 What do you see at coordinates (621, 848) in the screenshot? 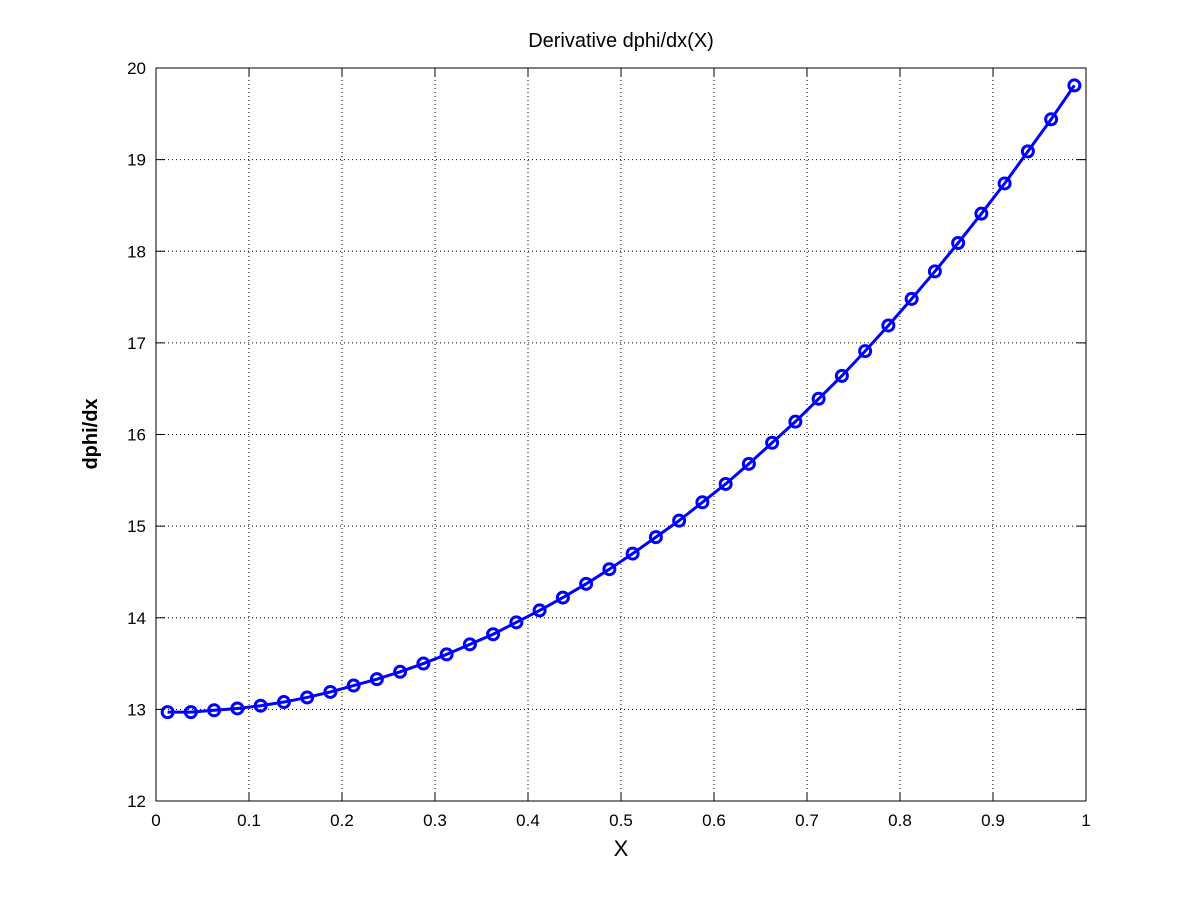
I see `x-axis-label: X` at bounding box center [621, 848].